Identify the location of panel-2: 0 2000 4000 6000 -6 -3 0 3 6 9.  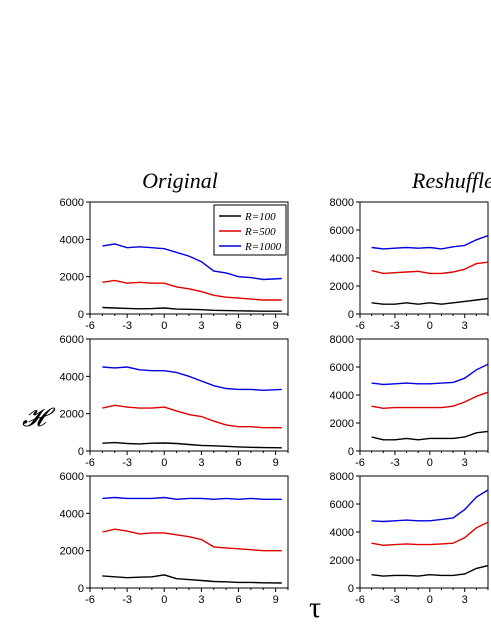
(174, 401).